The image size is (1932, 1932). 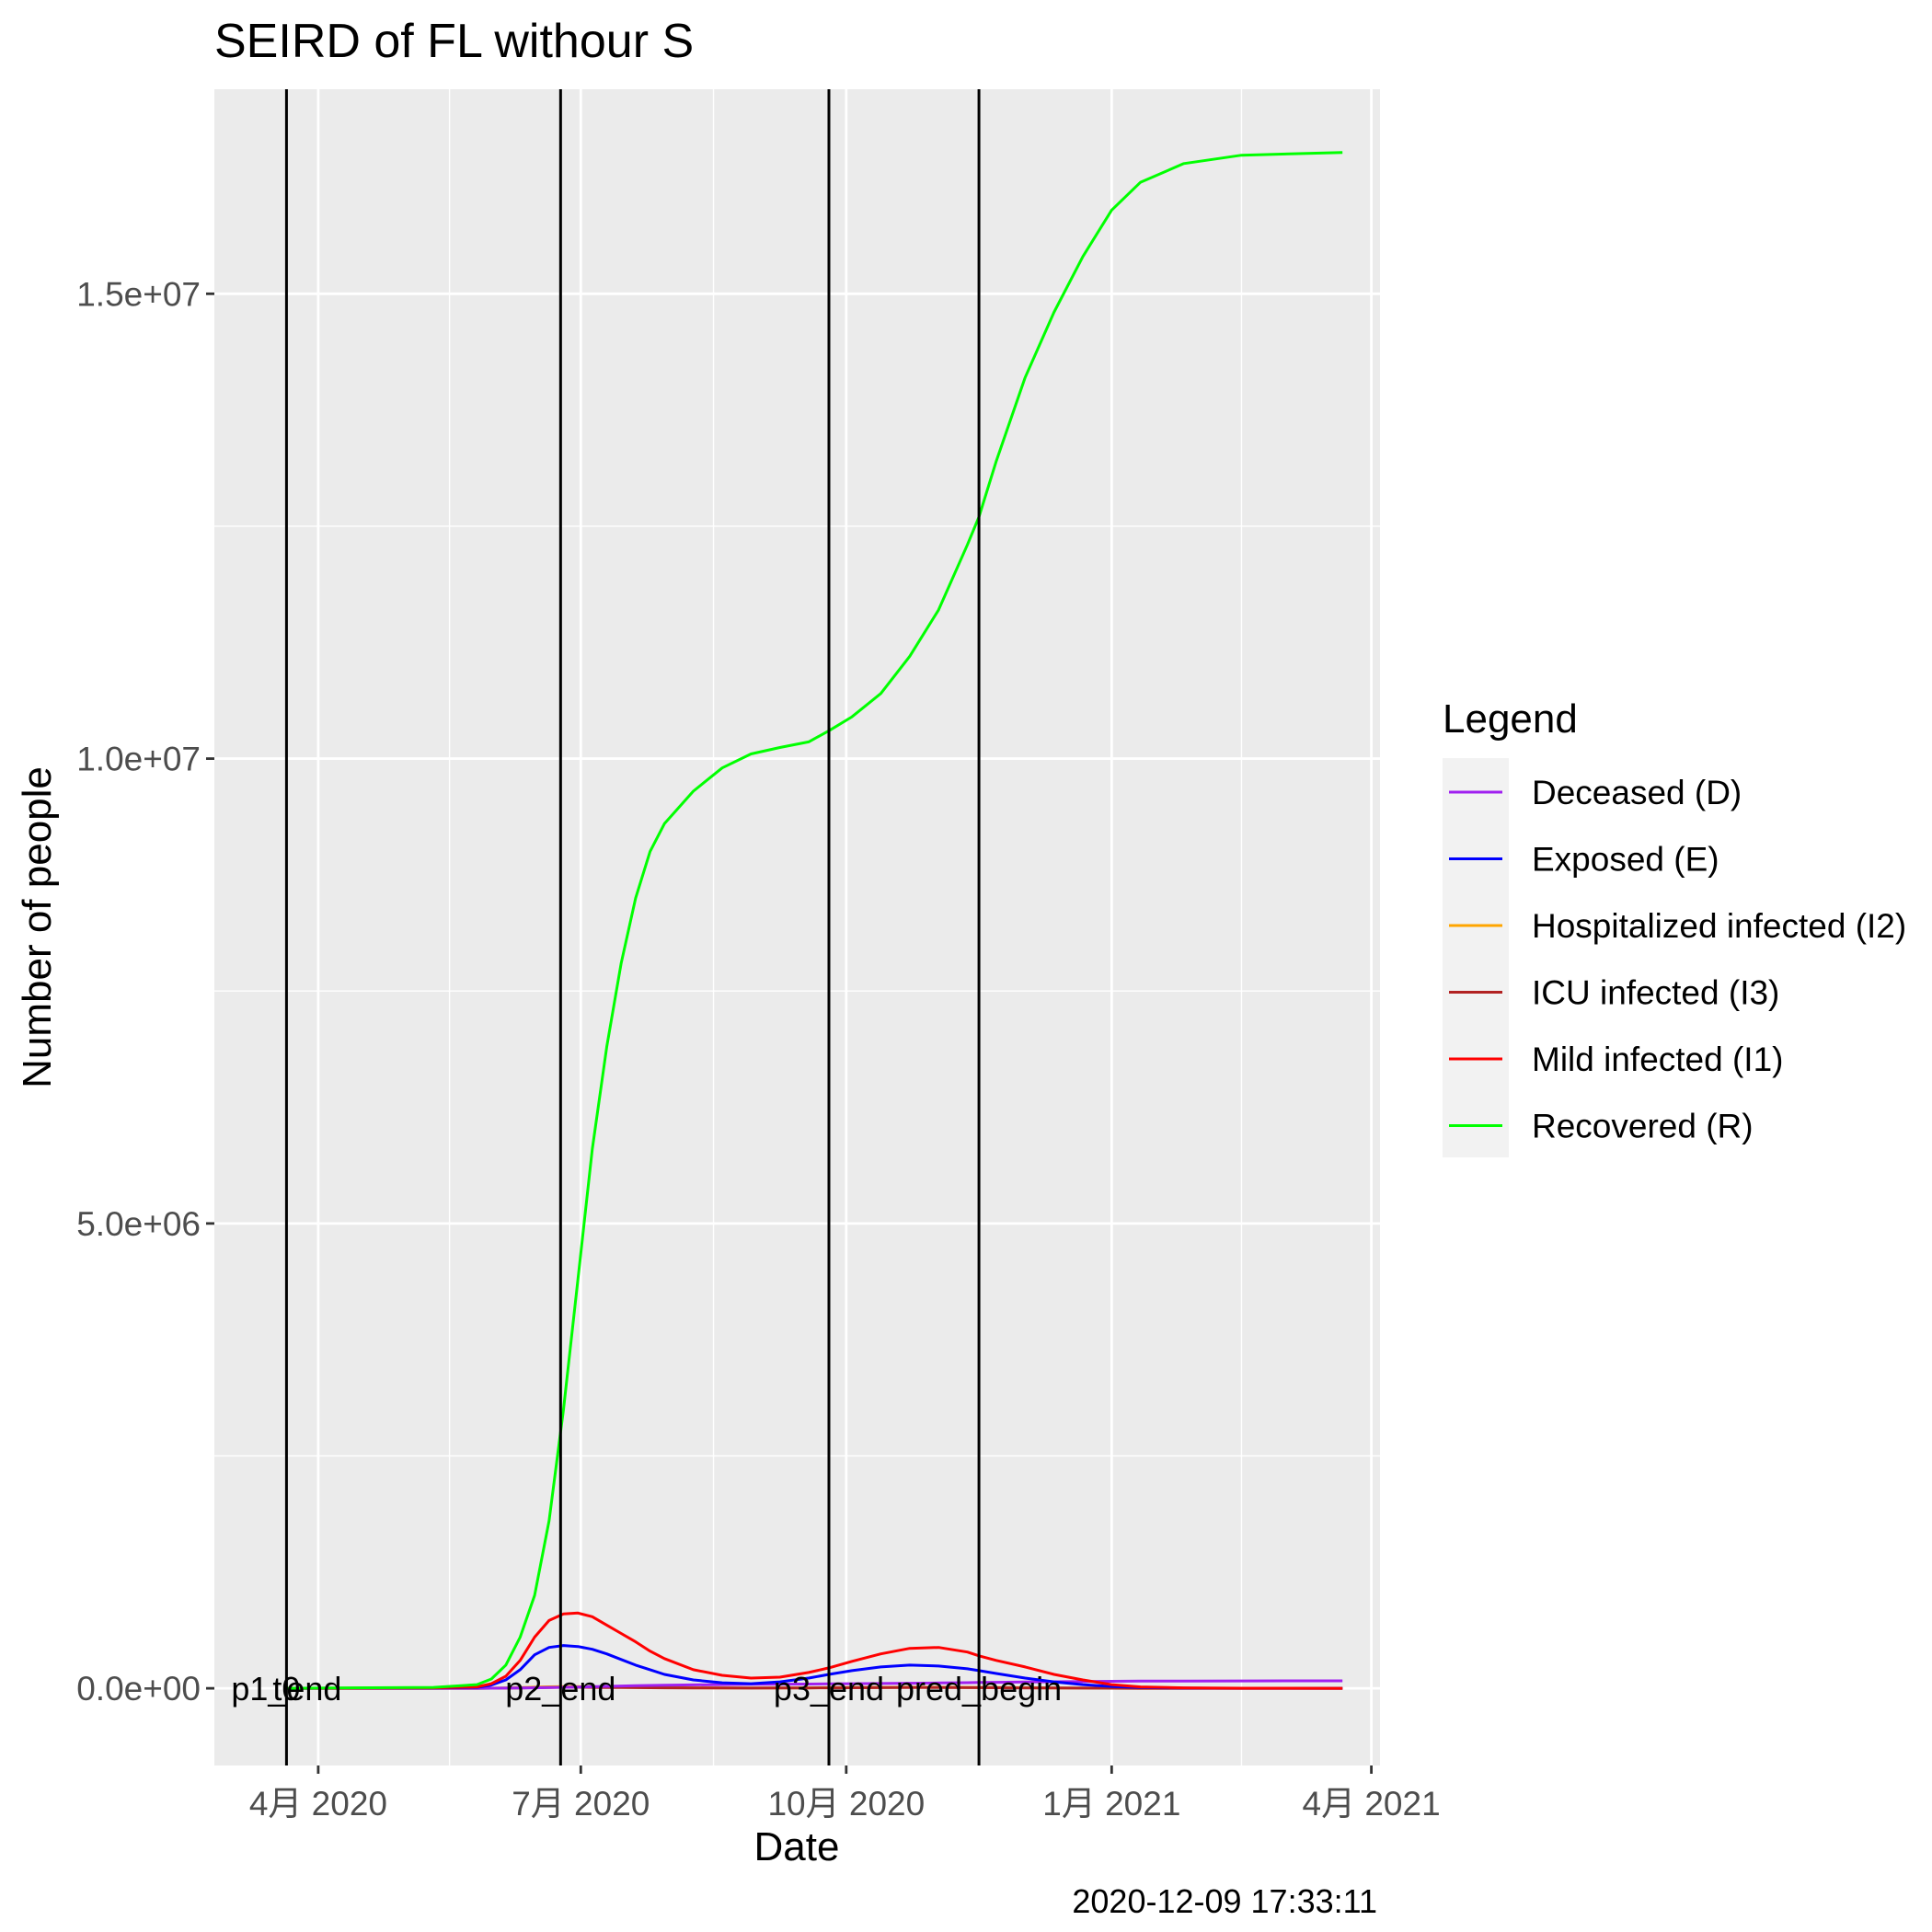 What do you see at coordinates (813, 1667) in the screenshot?
I see `series-line-exposed` at bounding box center [813, 1667].